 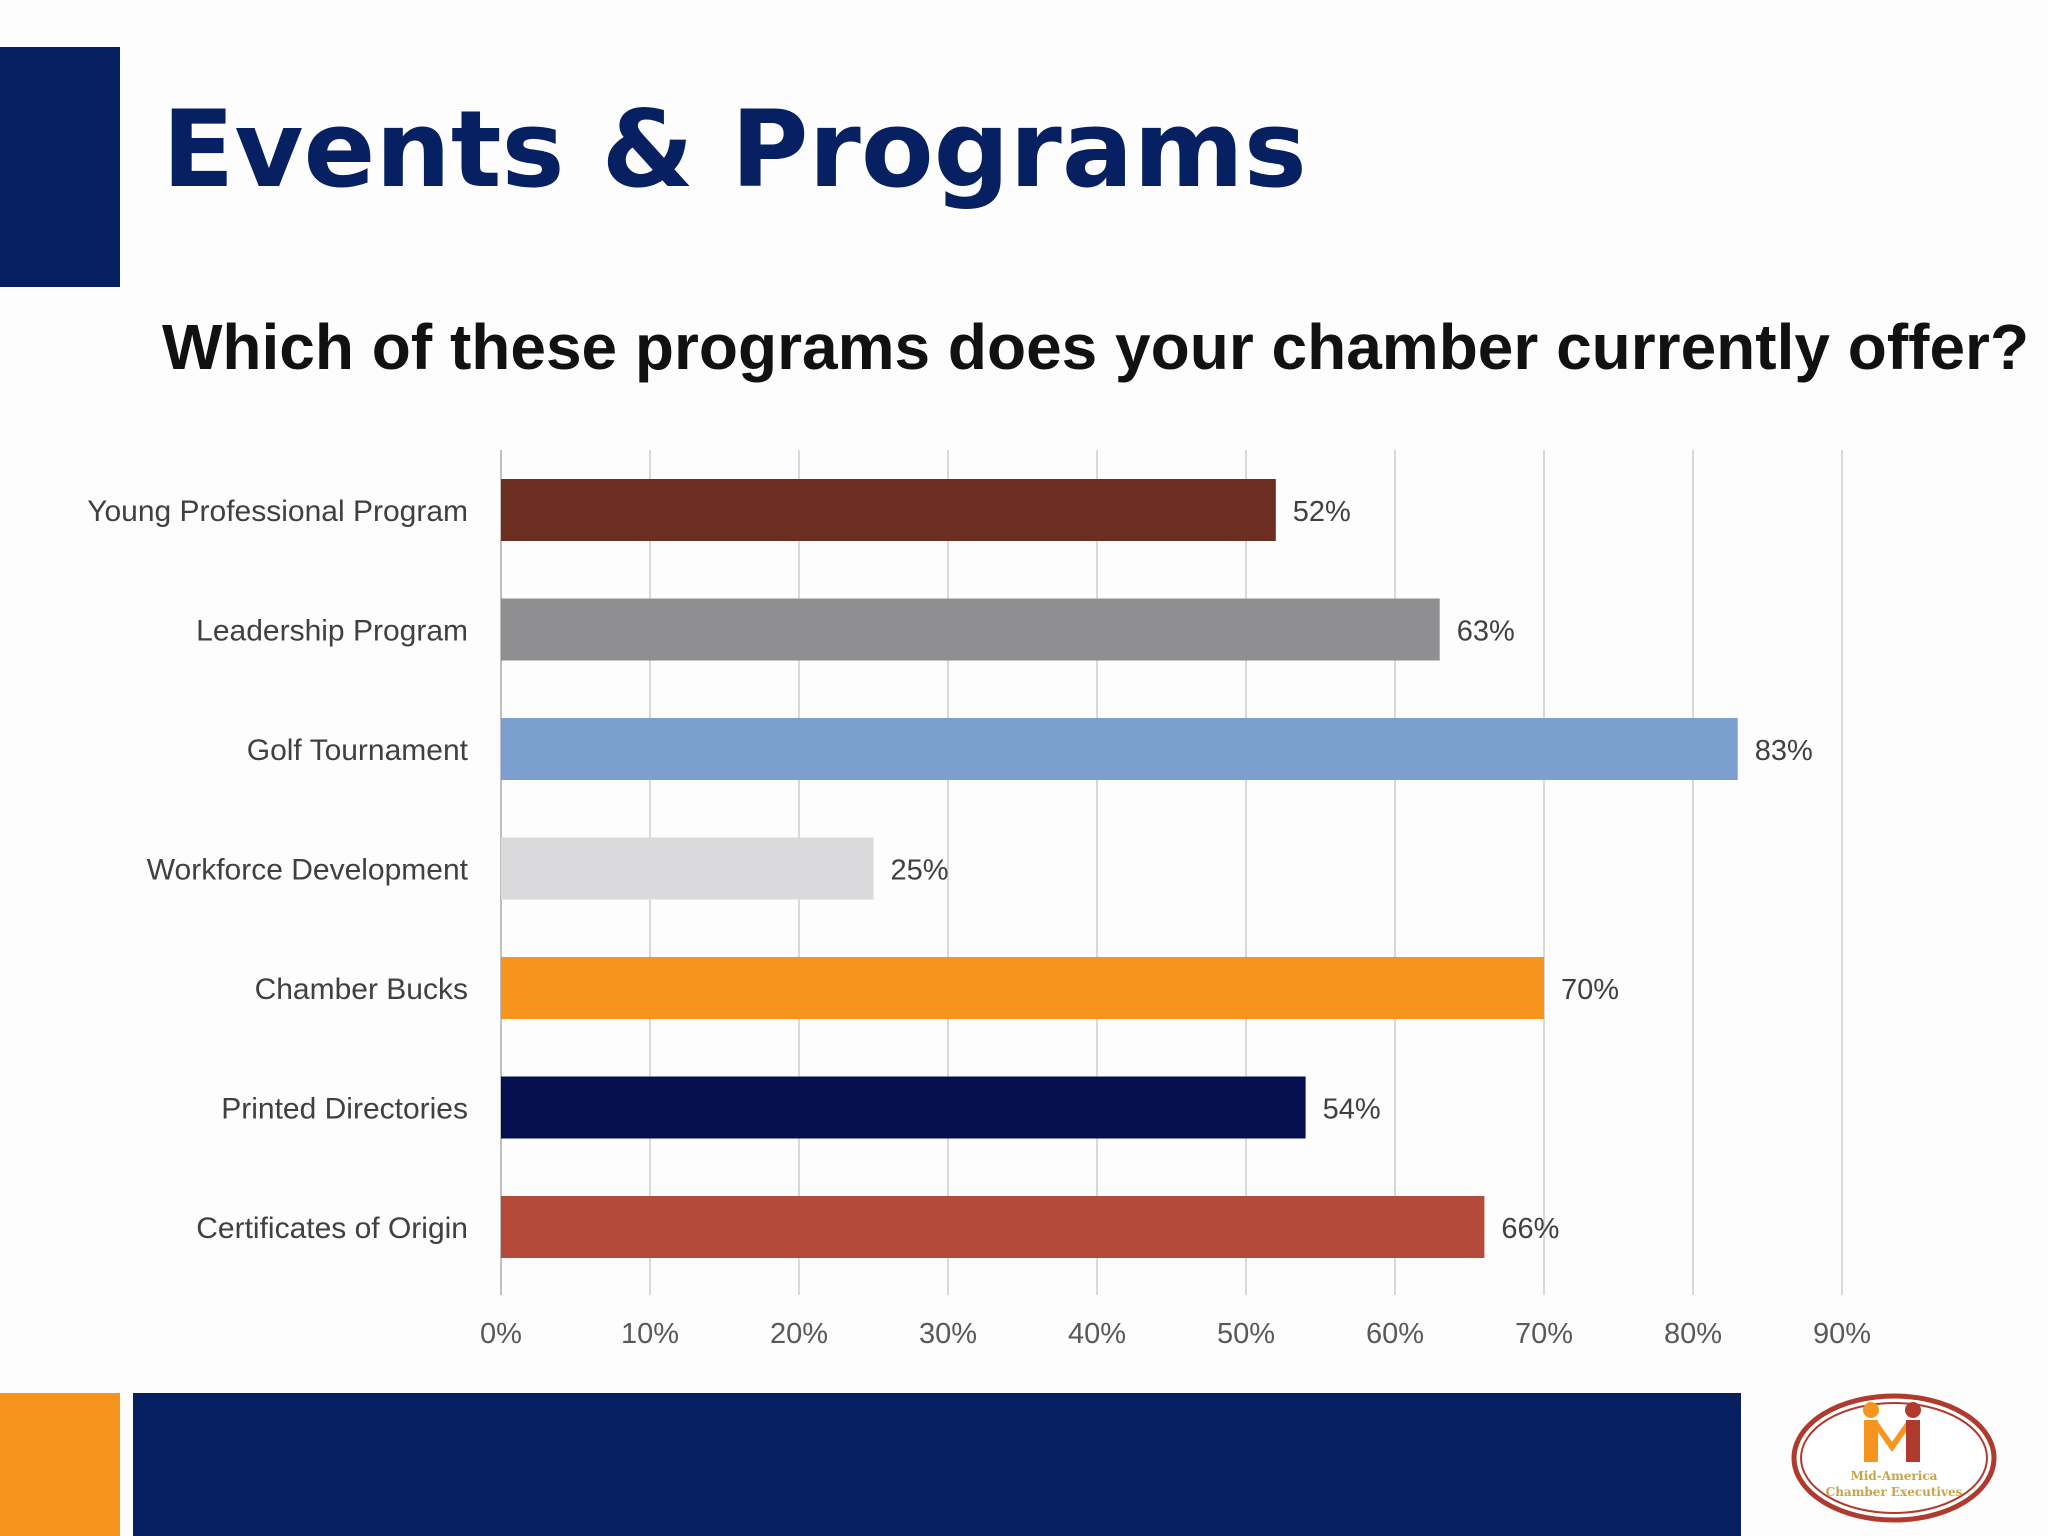 I want to click on category-label: Chamber Bucks, so click(x=361, y=989).